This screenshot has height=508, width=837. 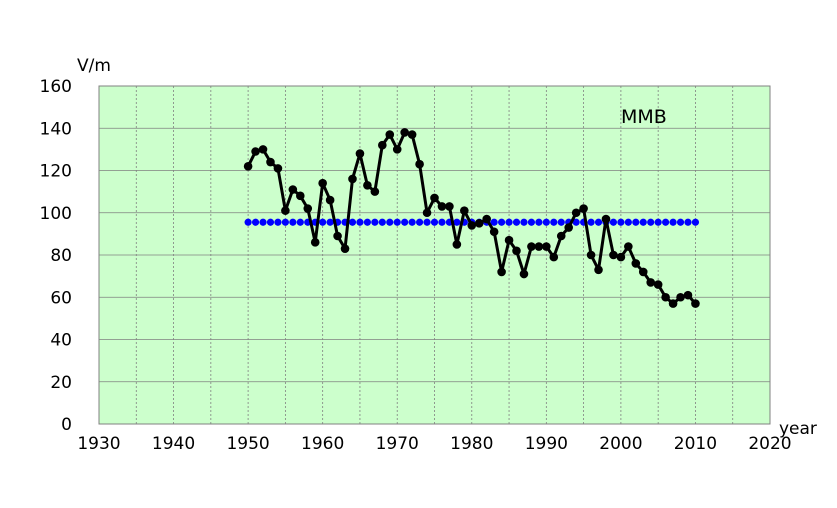 I want to click on y-tick-label: 120, so click(x=56, y=172).